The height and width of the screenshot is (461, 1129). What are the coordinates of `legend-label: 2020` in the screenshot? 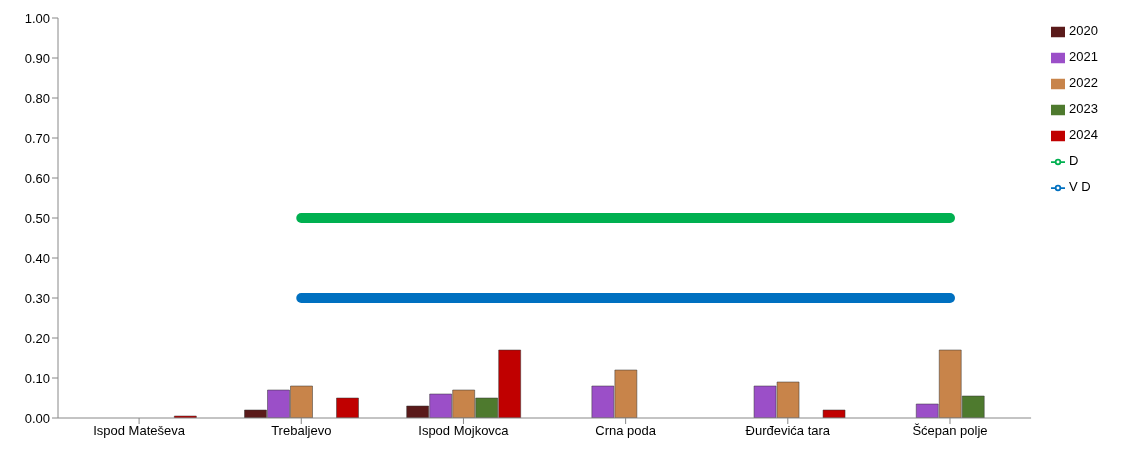 It's located at (1083, 30).